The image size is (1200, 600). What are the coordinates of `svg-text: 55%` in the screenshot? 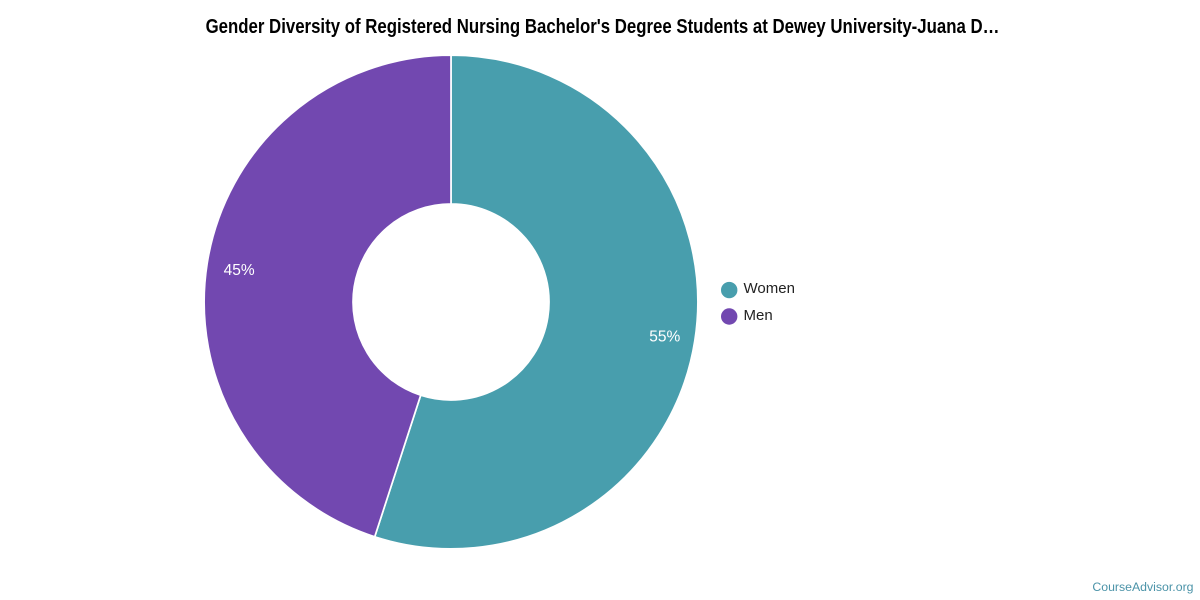 It's located at (664, 337).